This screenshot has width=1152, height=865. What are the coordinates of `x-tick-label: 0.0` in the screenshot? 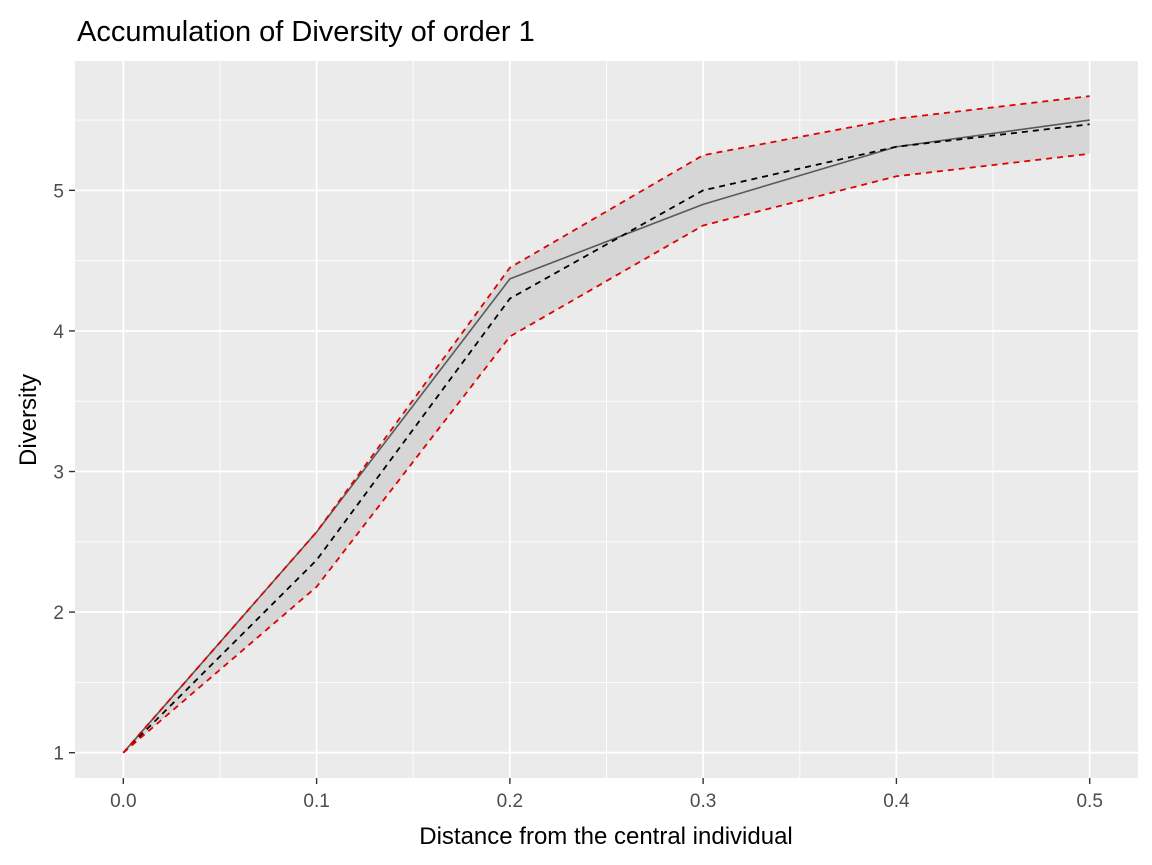 It's located at (123, 801).